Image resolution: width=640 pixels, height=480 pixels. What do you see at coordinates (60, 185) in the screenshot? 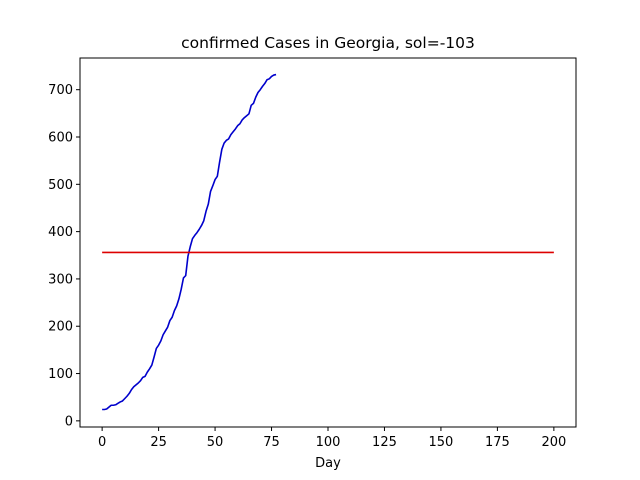
I see `y-tick-label: 500` at bounding box center [60, 185].